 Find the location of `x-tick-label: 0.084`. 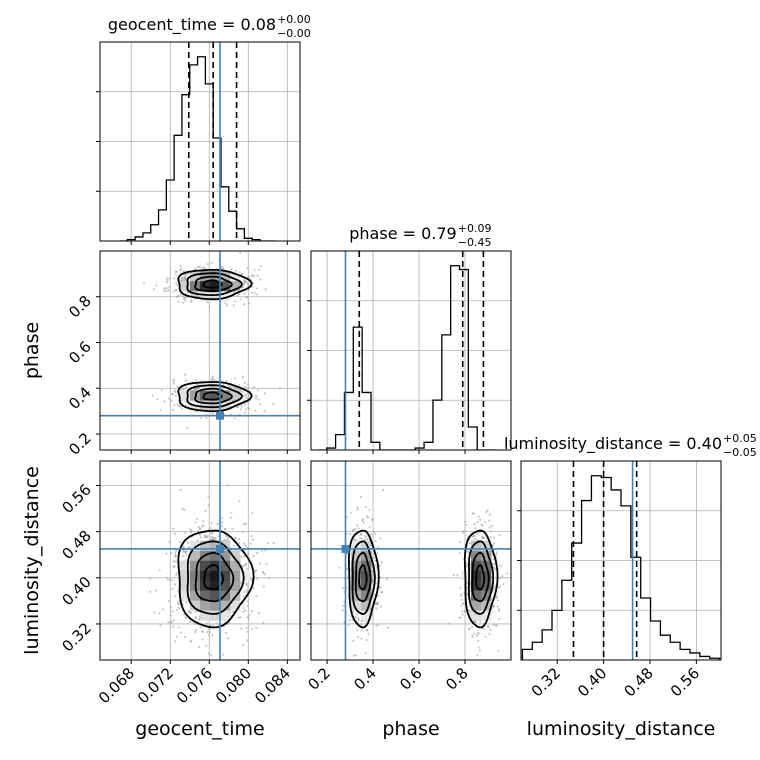

x-tick-label: 0.084 is located at coordinates (272, 685).